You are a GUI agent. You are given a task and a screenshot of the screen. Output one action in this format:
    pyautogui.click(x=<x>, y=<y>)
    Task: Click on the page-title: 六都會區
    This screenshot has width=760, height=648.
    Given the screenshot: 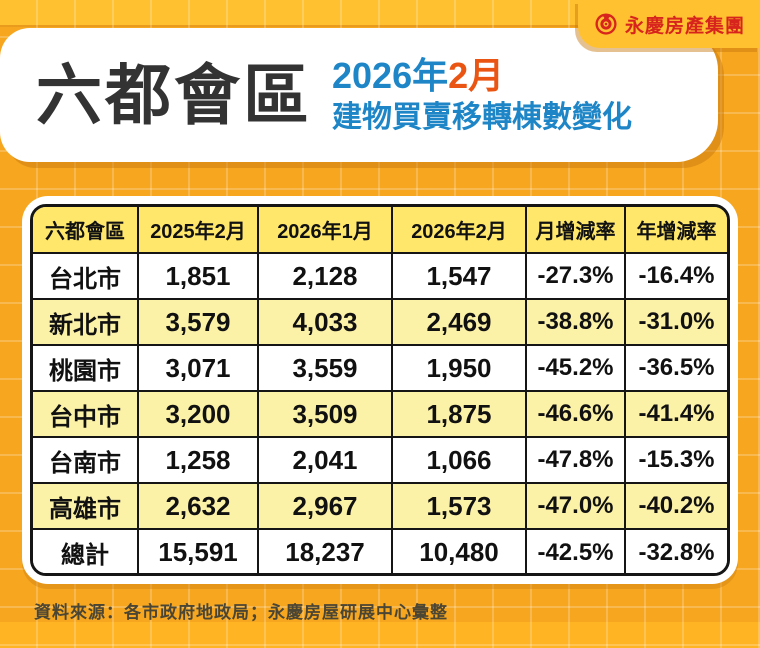 What is the action you would take?
    pyautogui.click(x=174, y=95)
    